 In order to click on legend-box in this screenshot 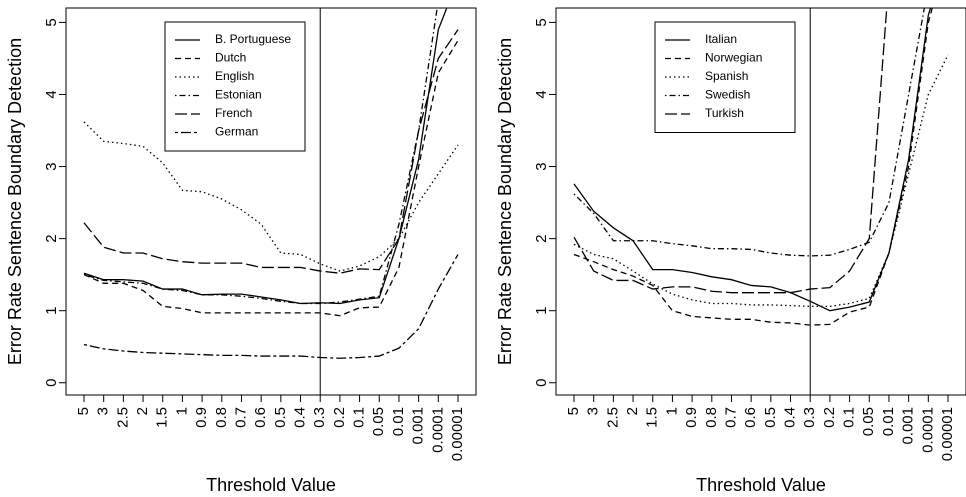, I will do `click(235, 86)`.